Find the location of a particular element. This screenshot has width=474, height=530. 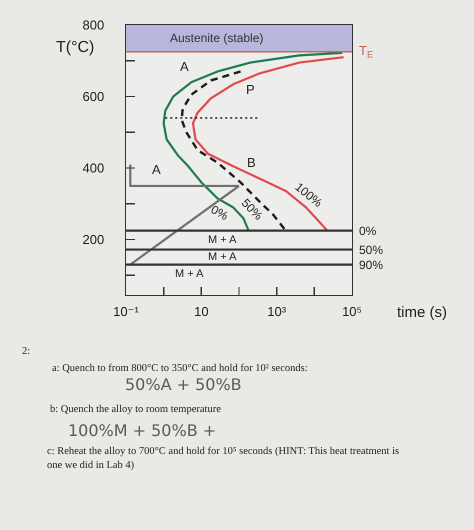

y-tick-label: 800 is located at coordinates (93, 25).